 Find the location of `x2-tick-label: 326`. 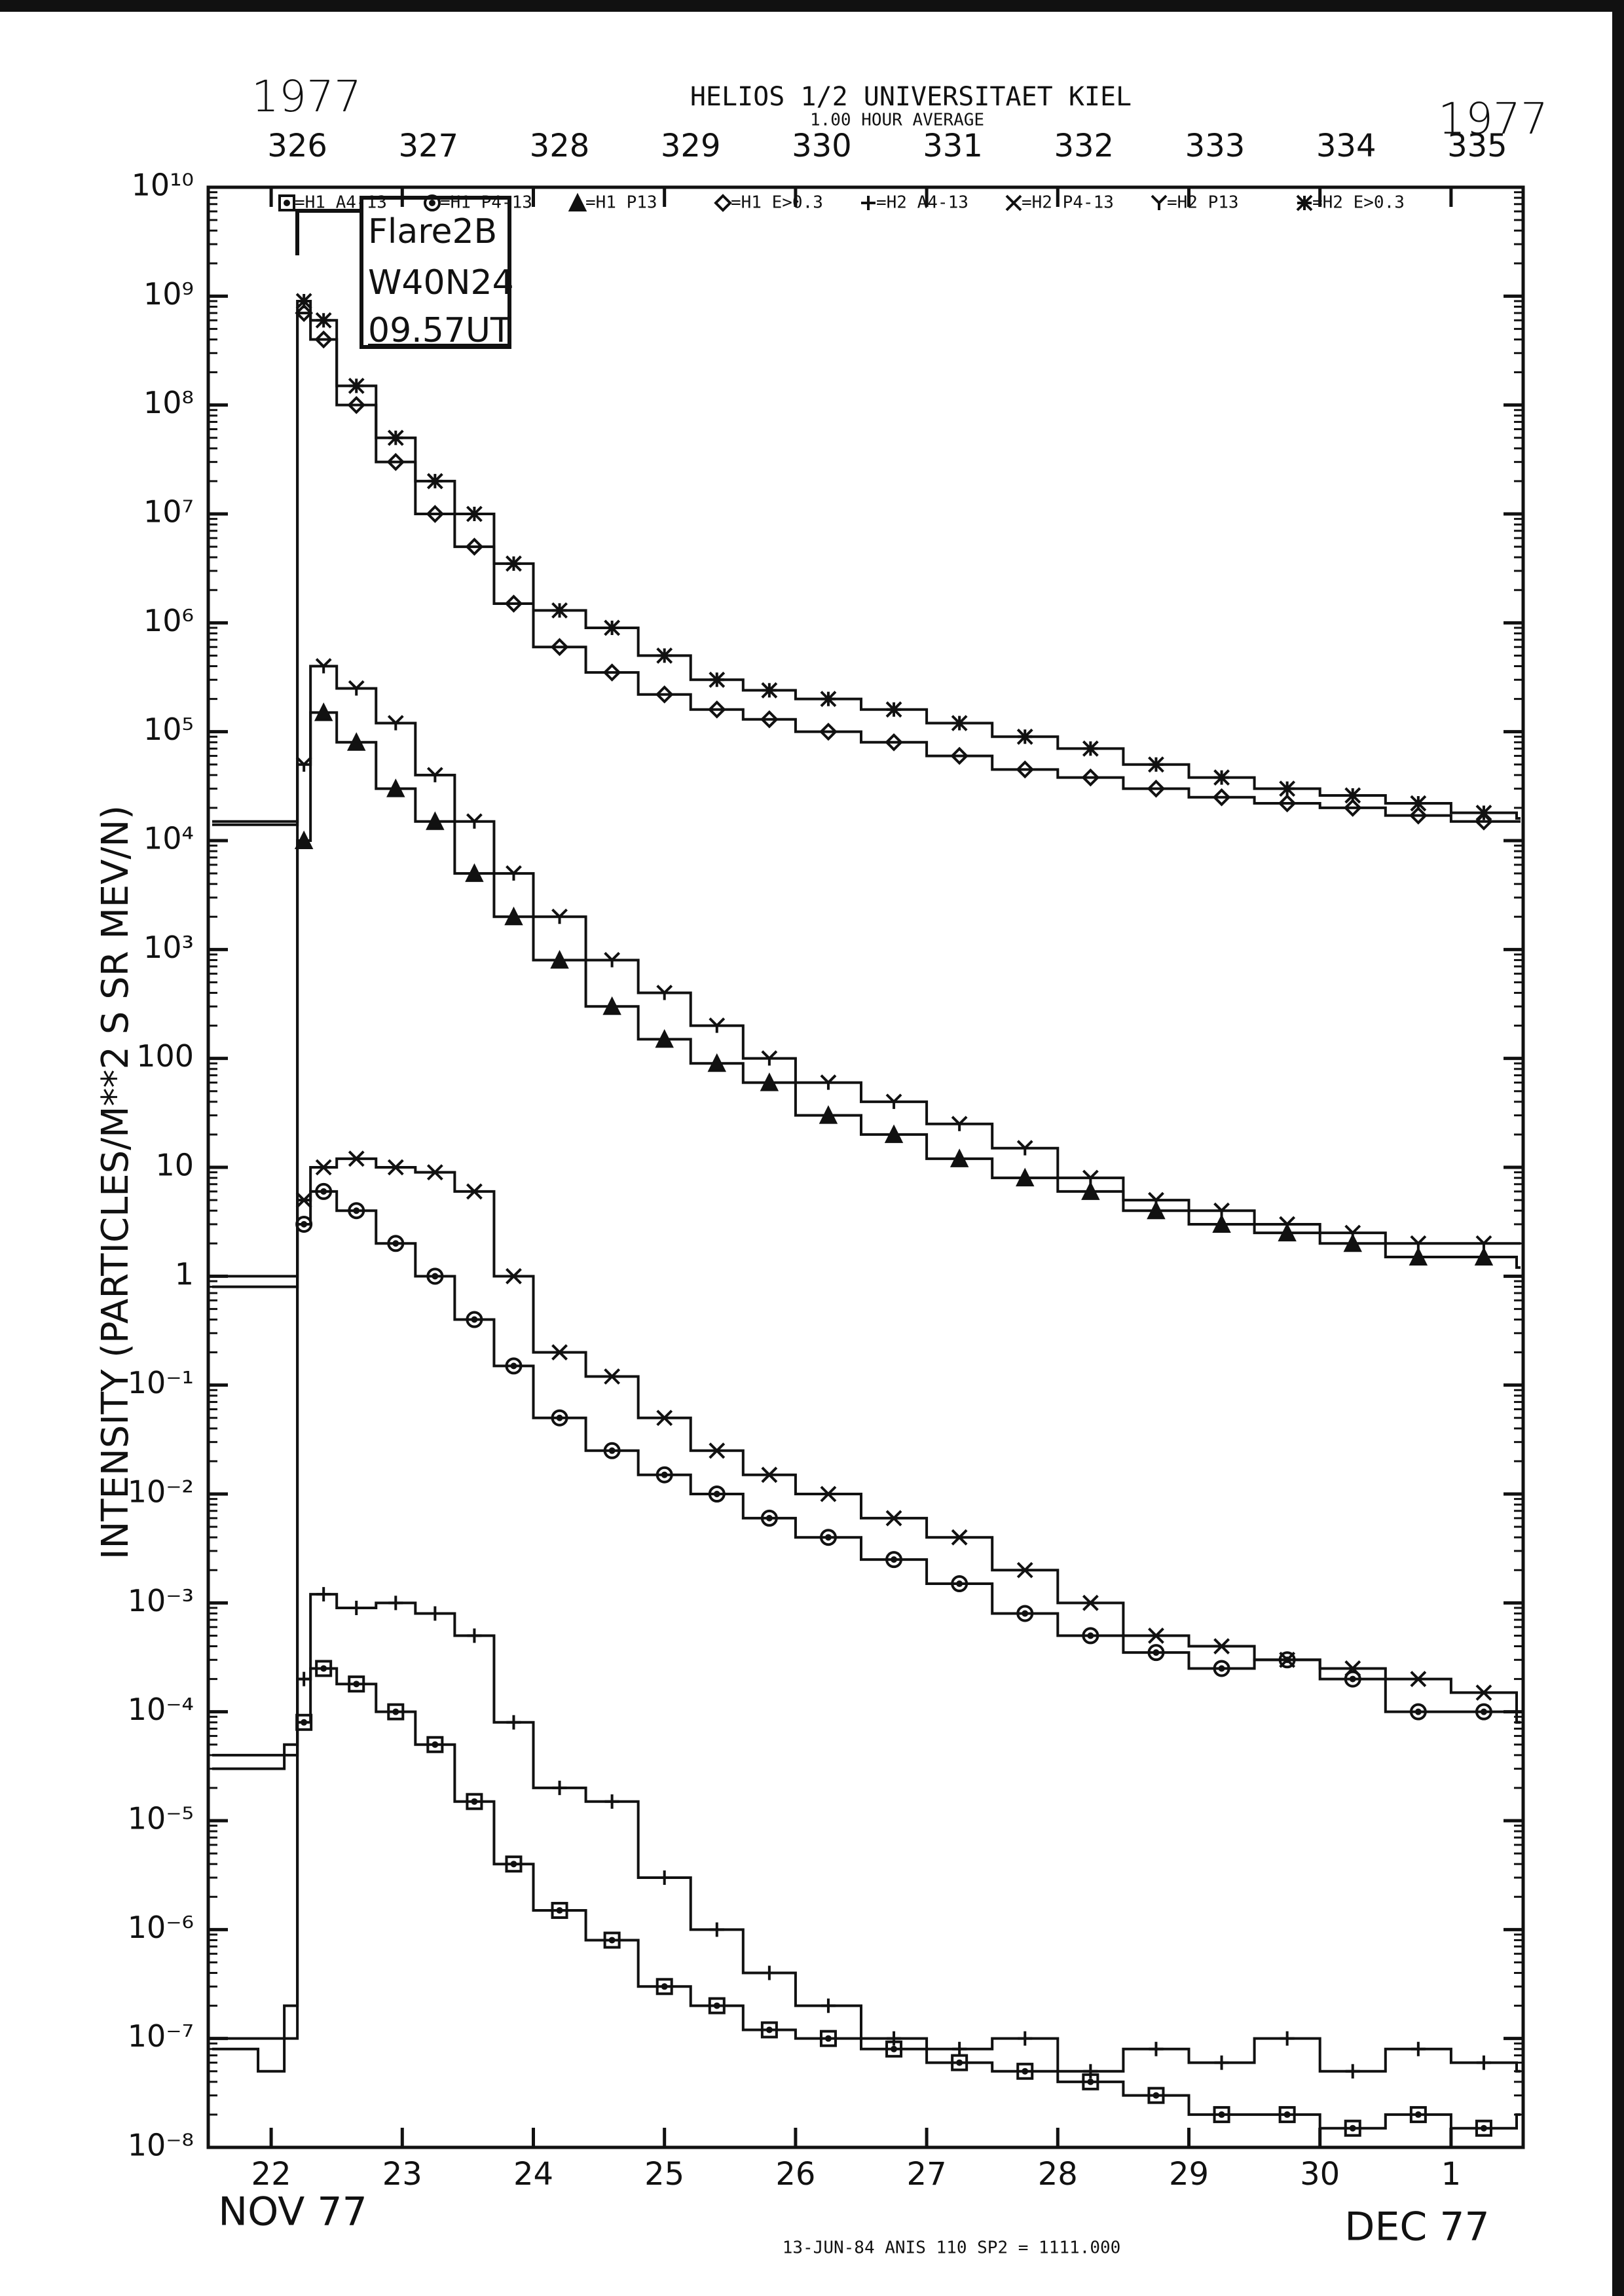

x2-tick-label: 326 is located at coordinates (297, 146).